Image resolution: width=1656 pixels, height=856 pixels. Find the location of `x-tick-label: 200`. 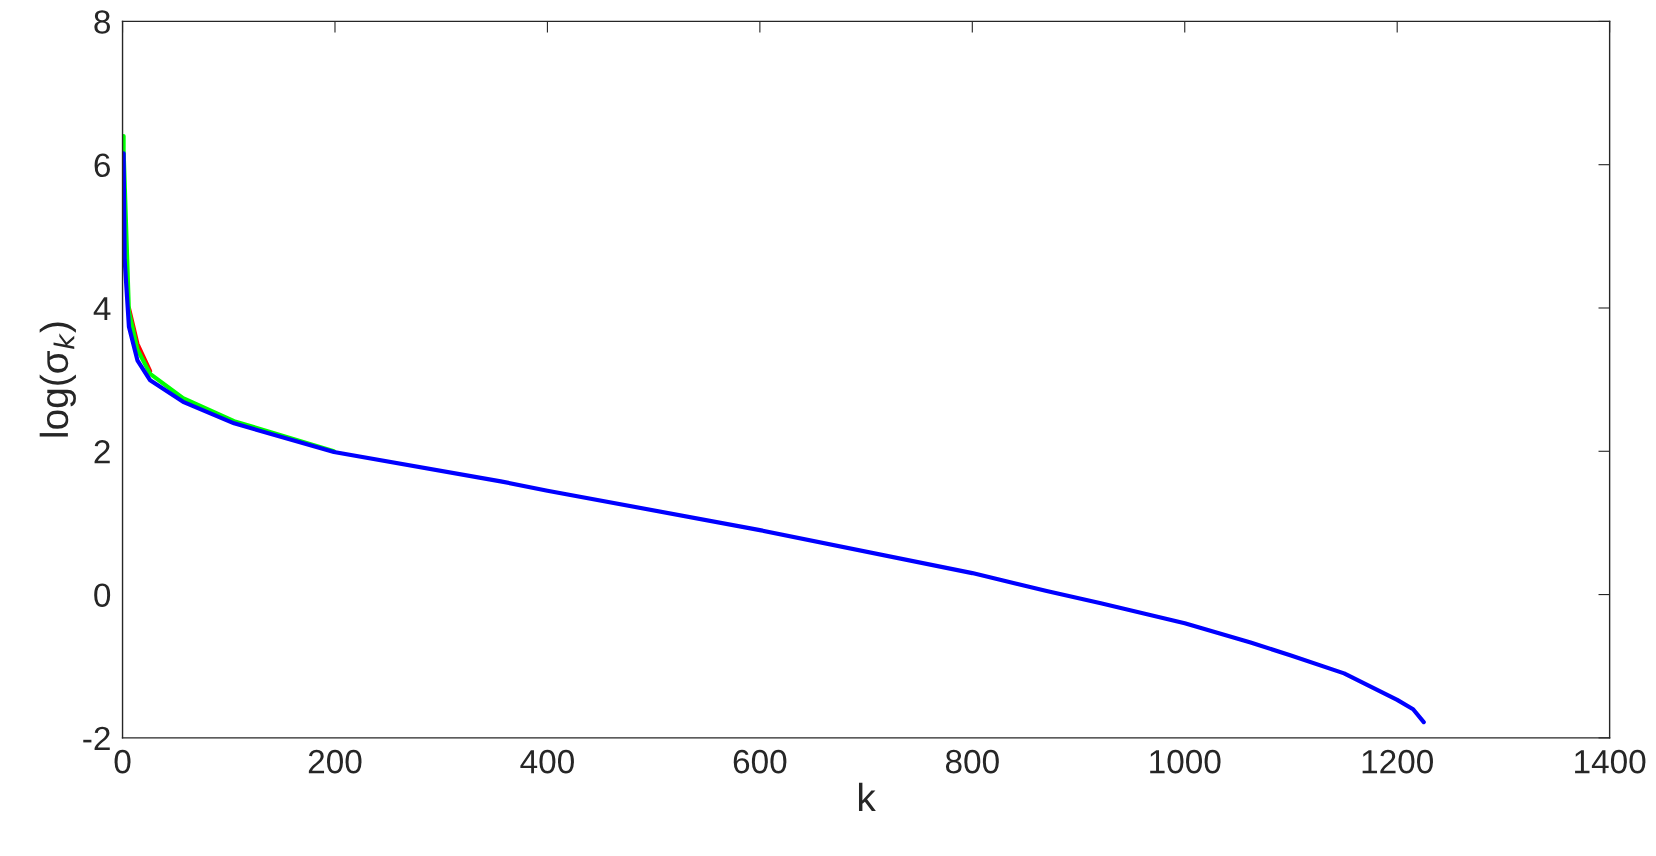

x-tick-label: 200 is located at coordinates (335, 761).